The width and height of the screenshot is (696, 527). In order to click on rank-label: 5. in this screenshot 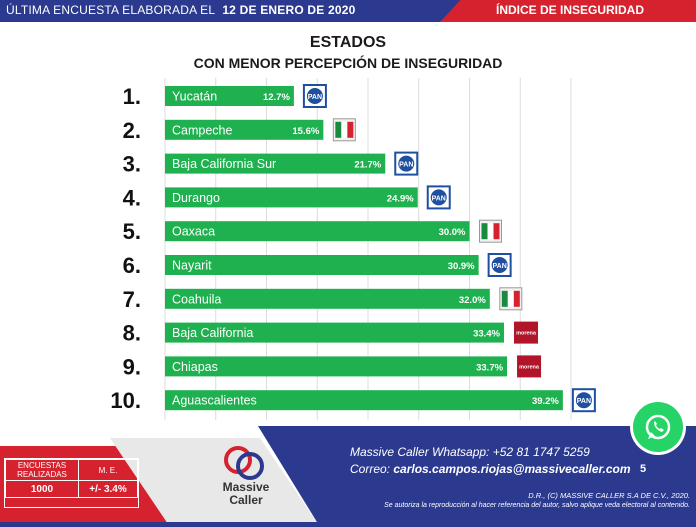, I will do `click(132, 231)`.